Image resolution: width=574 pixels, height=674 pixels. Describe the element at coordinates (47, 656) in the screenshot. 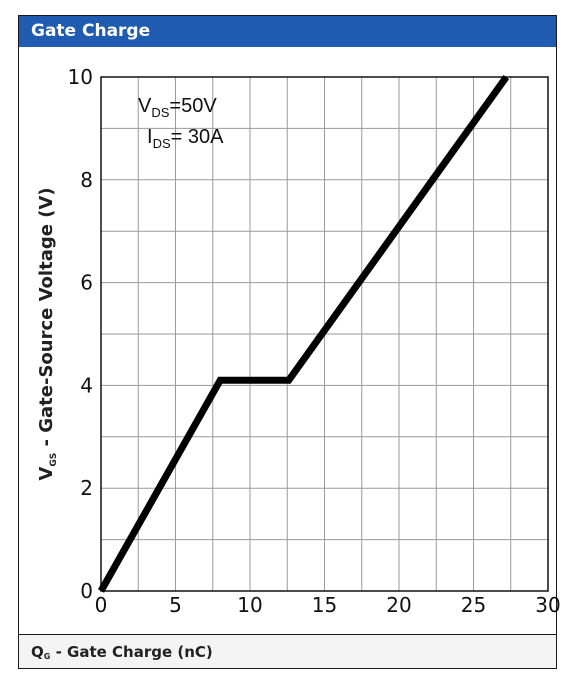

I see `x-label-subscript: G` at that location.